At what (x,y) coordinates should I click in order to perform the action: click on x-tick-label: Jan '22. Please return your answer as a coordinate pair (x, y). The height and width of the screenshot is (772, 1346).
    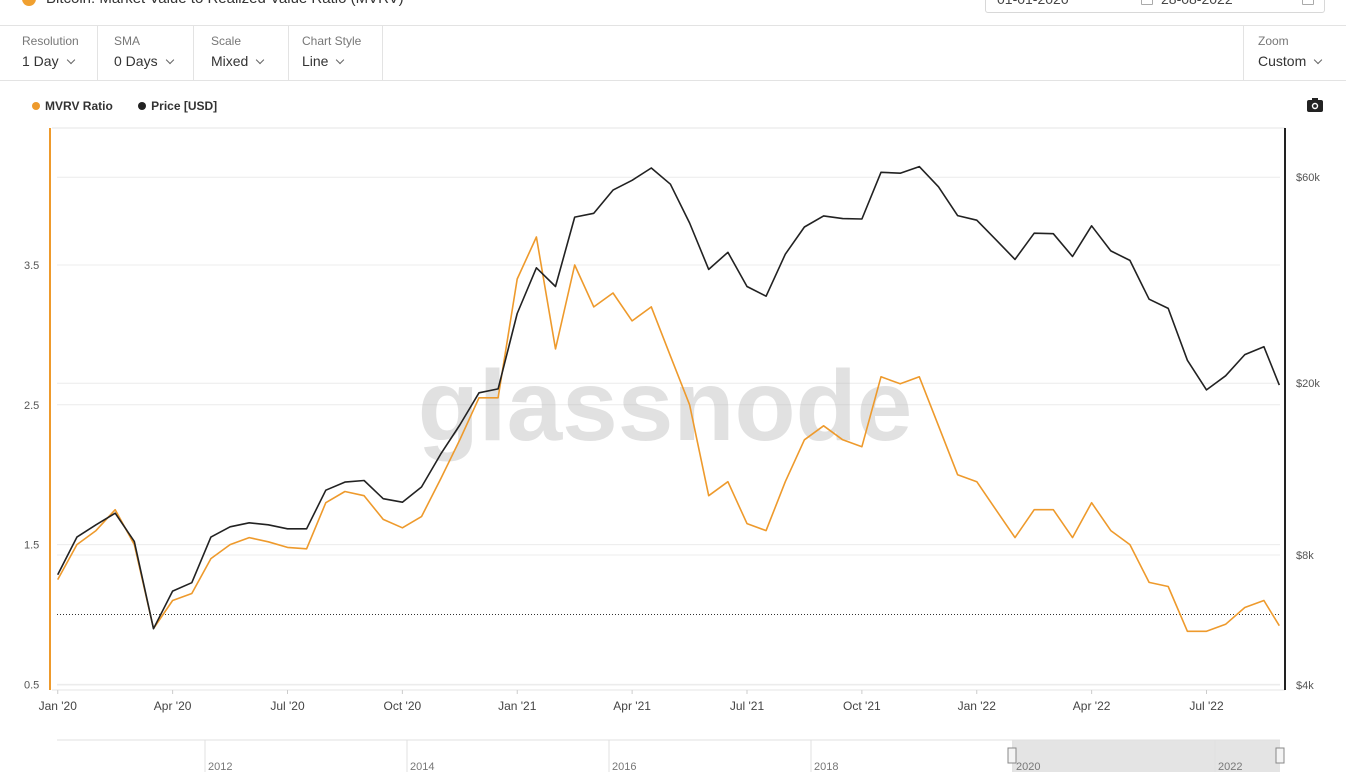
    Looking at the image, I should click on (977, 706).